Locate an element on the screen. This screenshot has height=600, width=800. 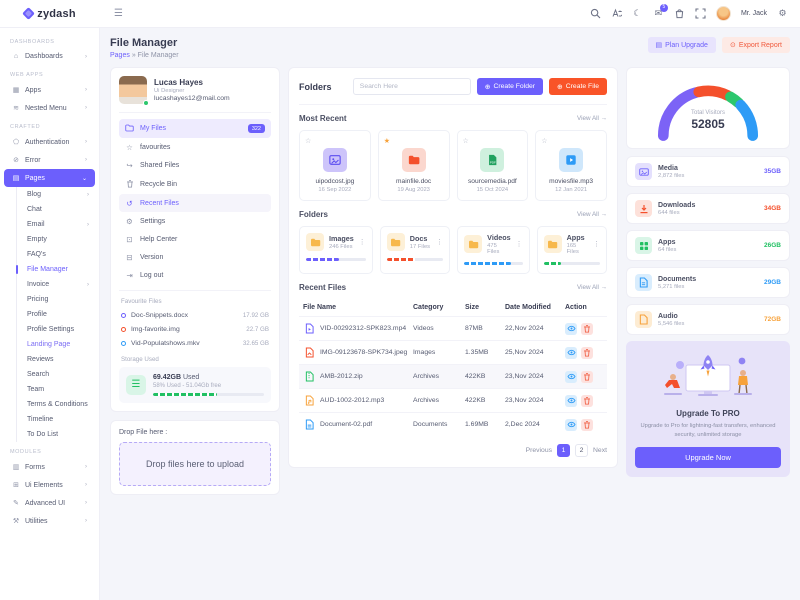
search-icon is located at coordinates (595, 13).